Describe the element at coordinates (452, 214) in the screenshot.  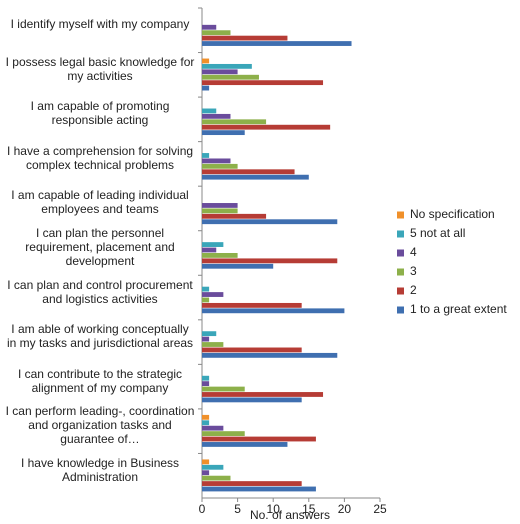
I see `legend-label: No specification` at that location.